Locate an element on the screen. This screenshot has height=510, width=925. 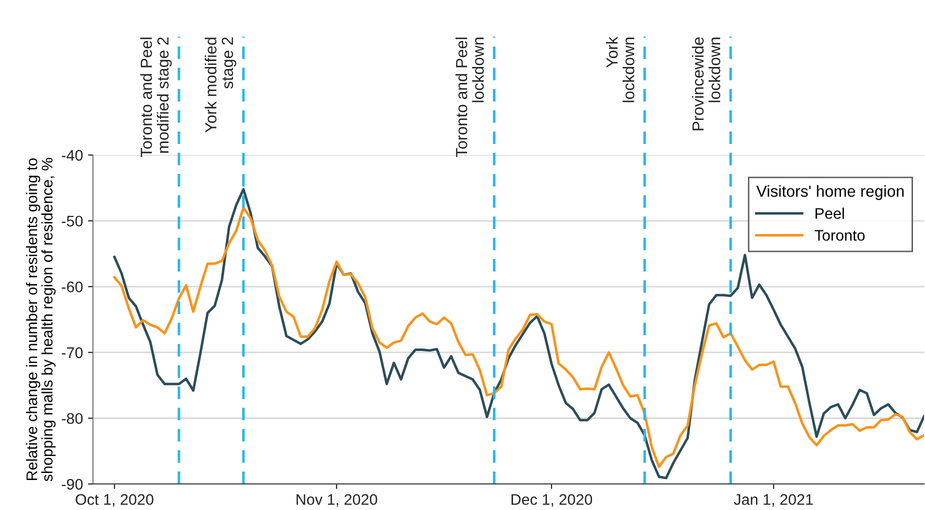
x-tick-label: Nov 1, 2020 is located at coordinates (337, 500).